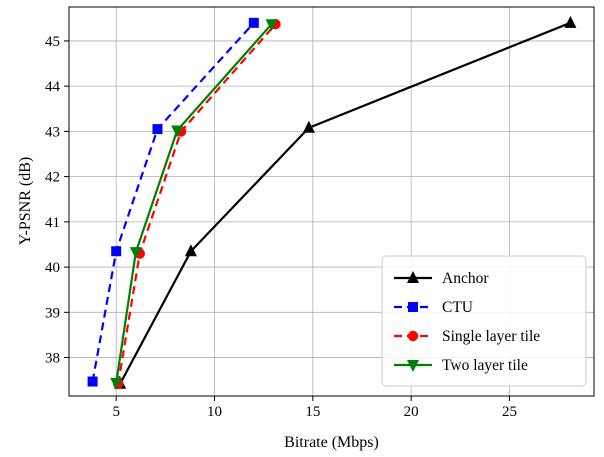 This screenshot has height=457, width=604. Describe the element at coordinates (52, 268) in the screenshot. I see `y-tick-label: 40` at that location.